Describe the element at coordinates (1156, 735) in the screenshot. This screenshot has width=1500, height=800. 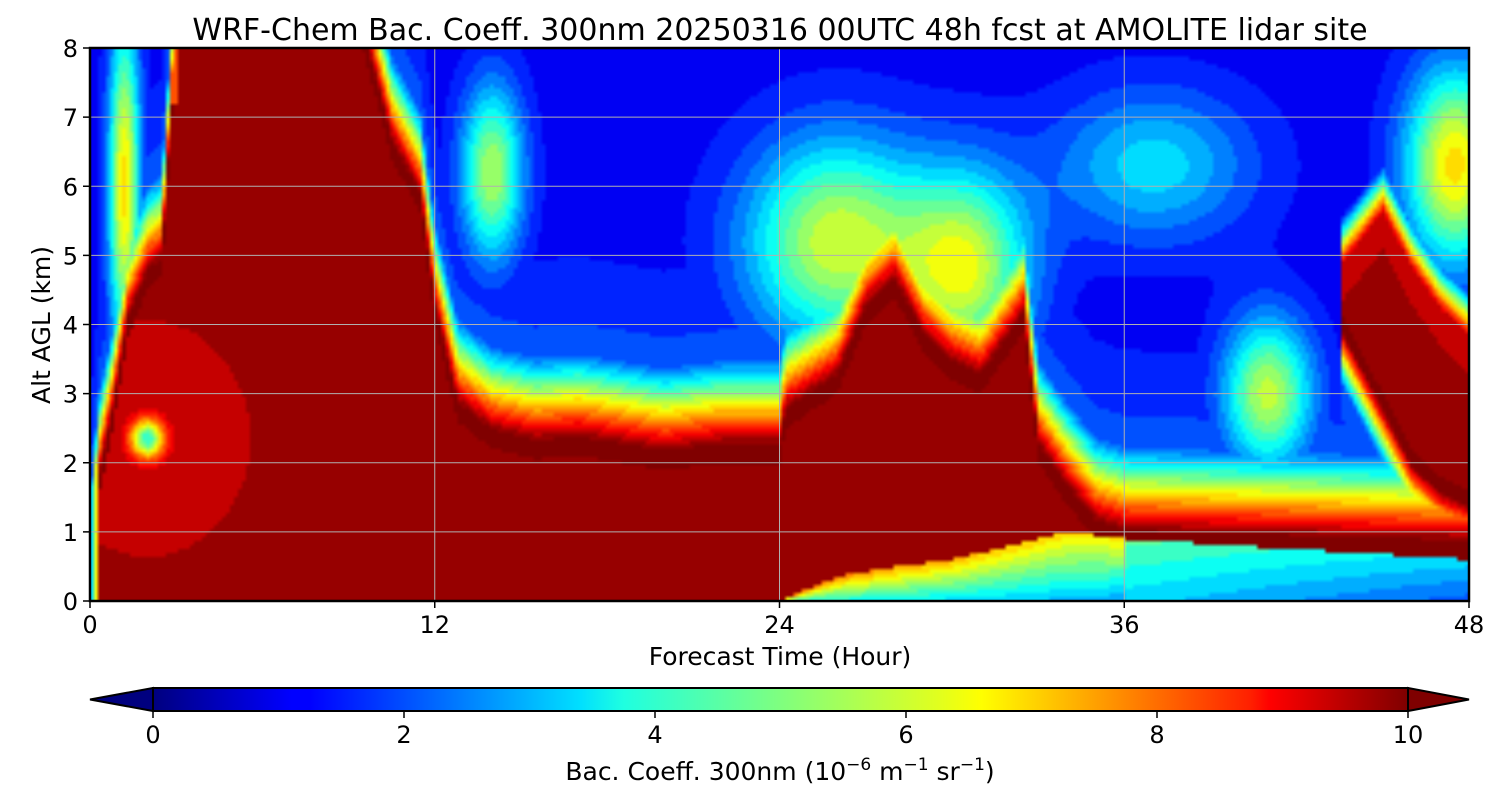
I see `colorbar-tick-label: 8` at that location.